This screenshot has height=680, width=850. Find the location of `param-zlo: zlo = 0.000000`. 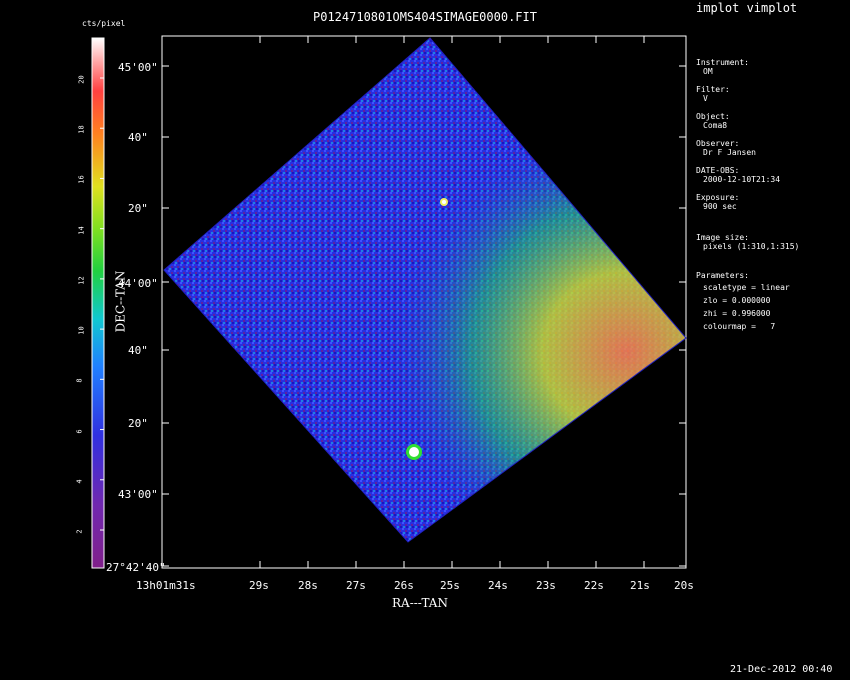

param-zlo: zlo = 0.000000 is located at coordinates (737, 300).